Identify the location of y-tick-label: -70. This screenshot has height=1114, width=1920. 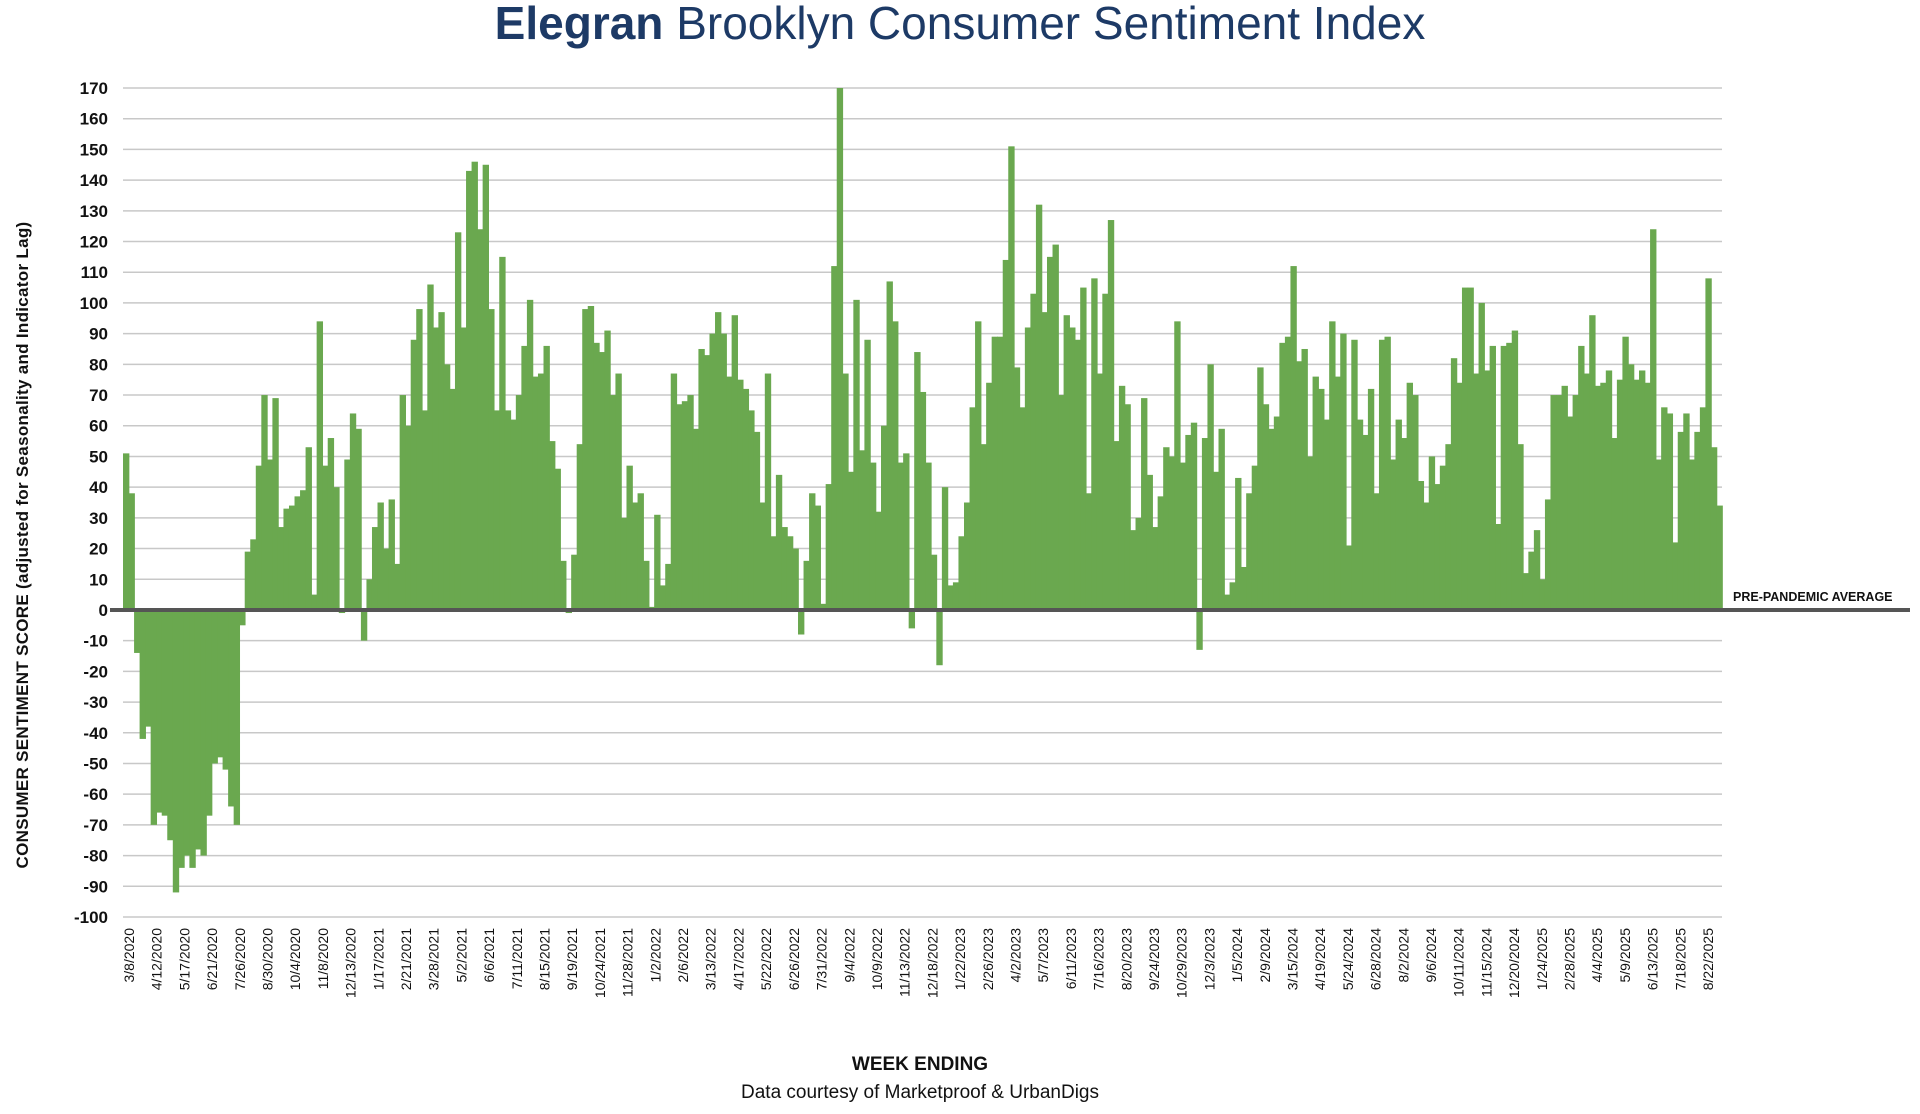
(95, 825).